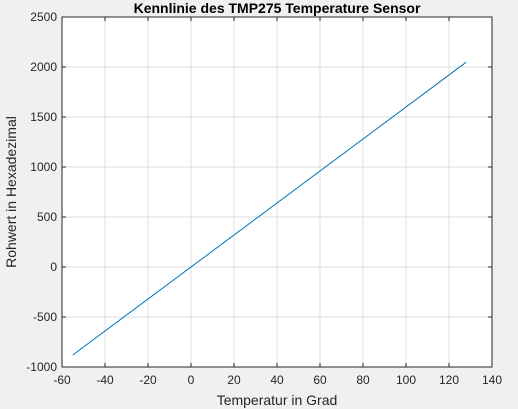  I want to click on y-tick-label: 2500, so click(43, 17).